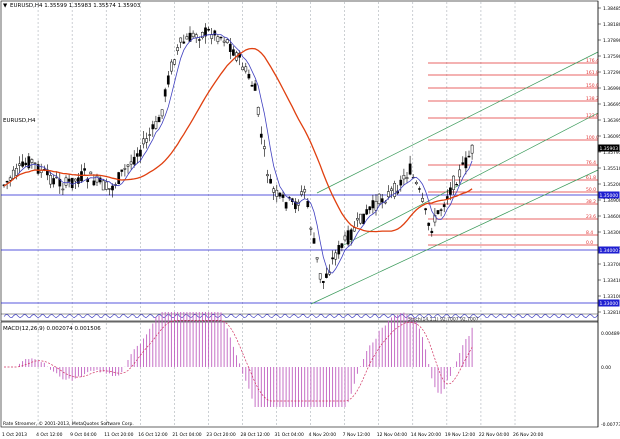 This screenshot has height=439, width=620. I want to click on symbol-label: EURUSD,H4, so click(19, 121).